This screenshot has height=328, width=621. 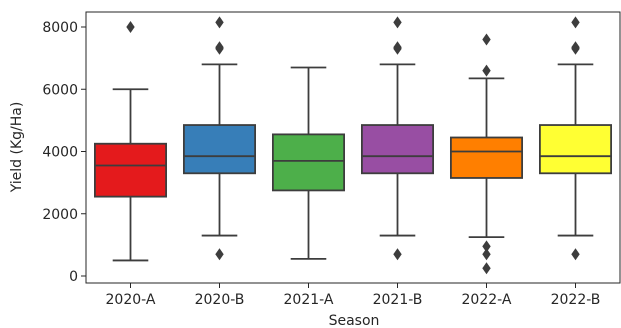 I want to click on box-2021-B, so click(x=397, y=138).